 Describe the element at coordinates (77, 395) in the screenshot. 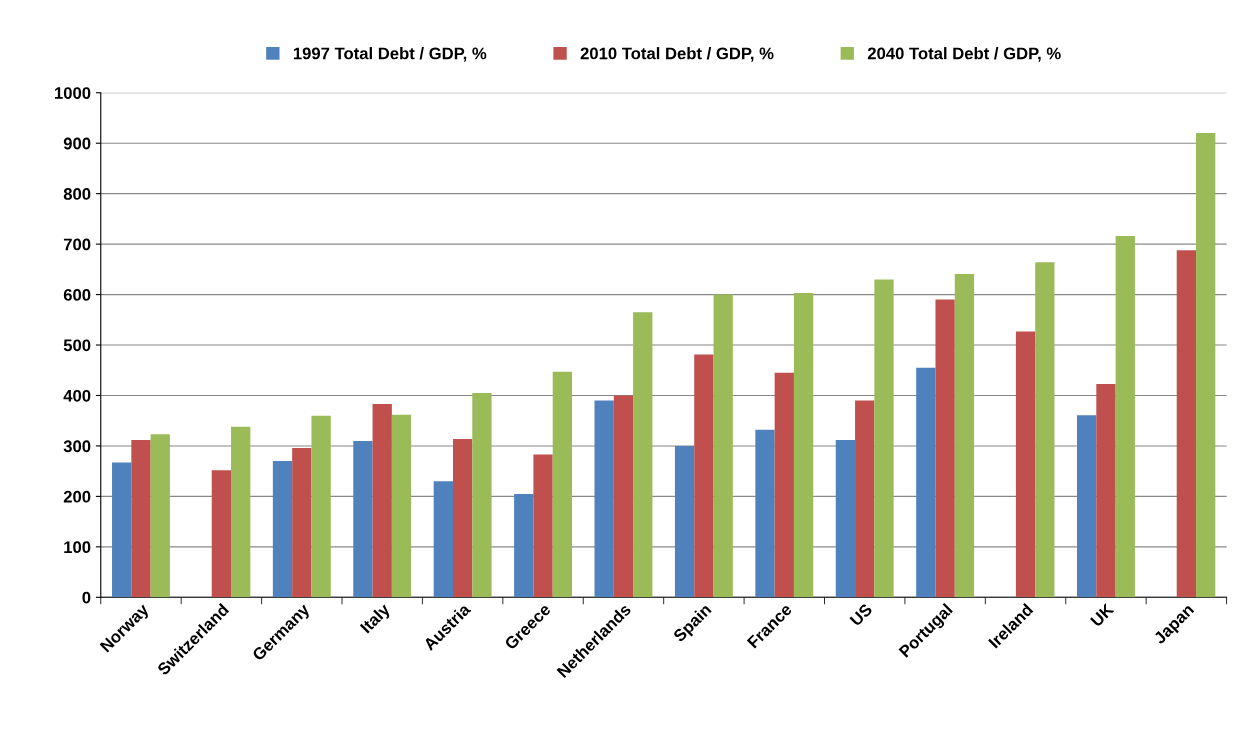

I see `y-tick-label: 400` at that location.